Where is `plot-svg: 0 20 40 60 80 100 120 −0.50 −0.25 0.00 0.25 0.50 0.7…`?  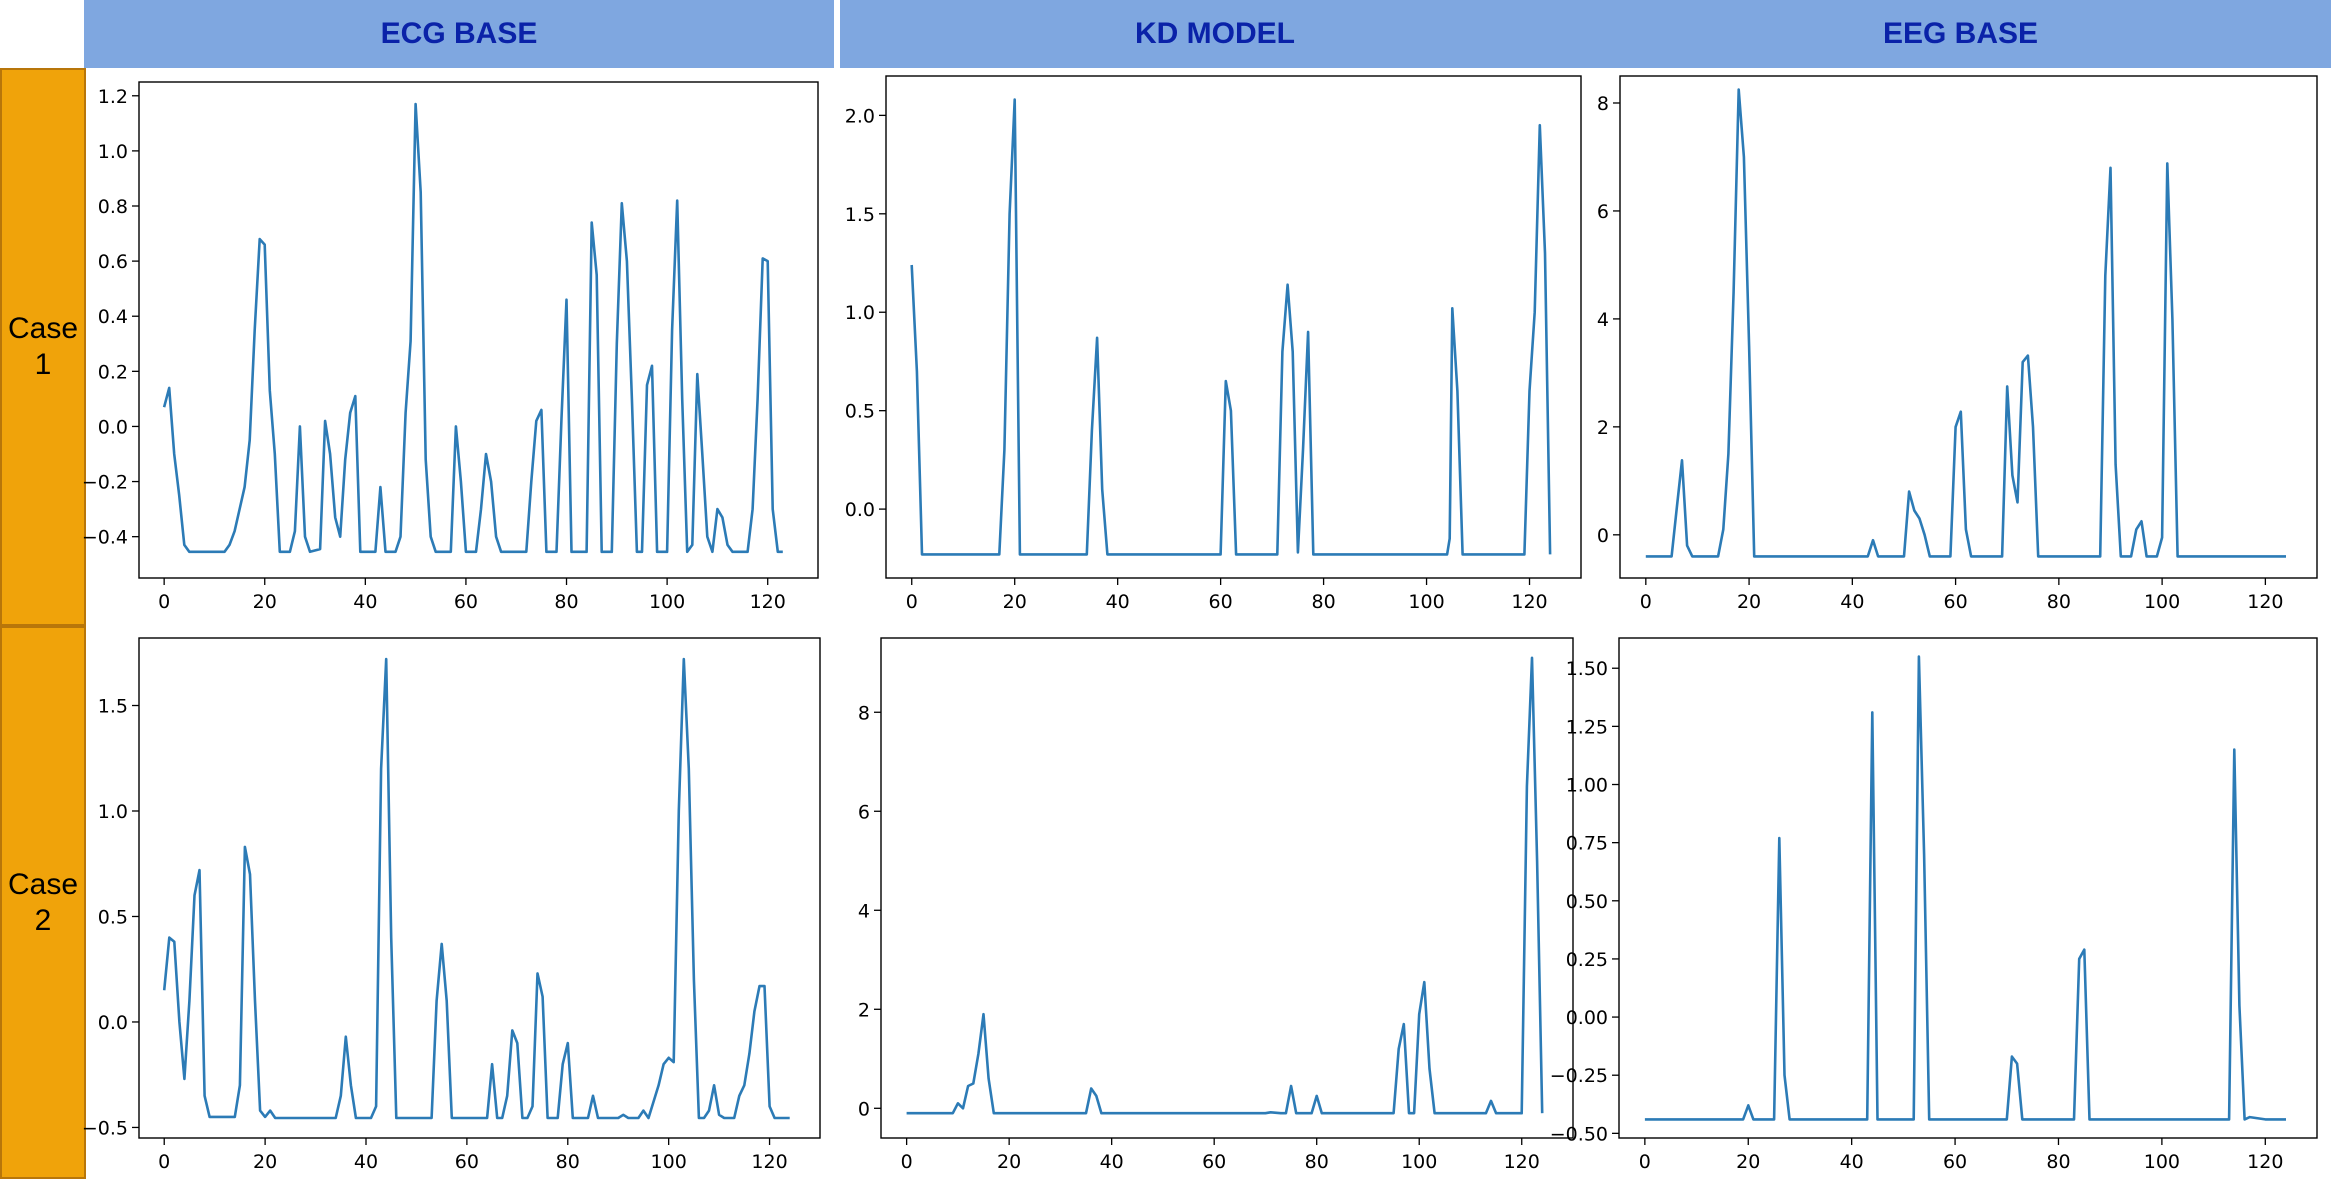
plot-svg: 0 20 40 60 80 100 120 −0.50 −0.25 0.00 0.25 0.50 0.7… is located at coordinates (1934, 905).